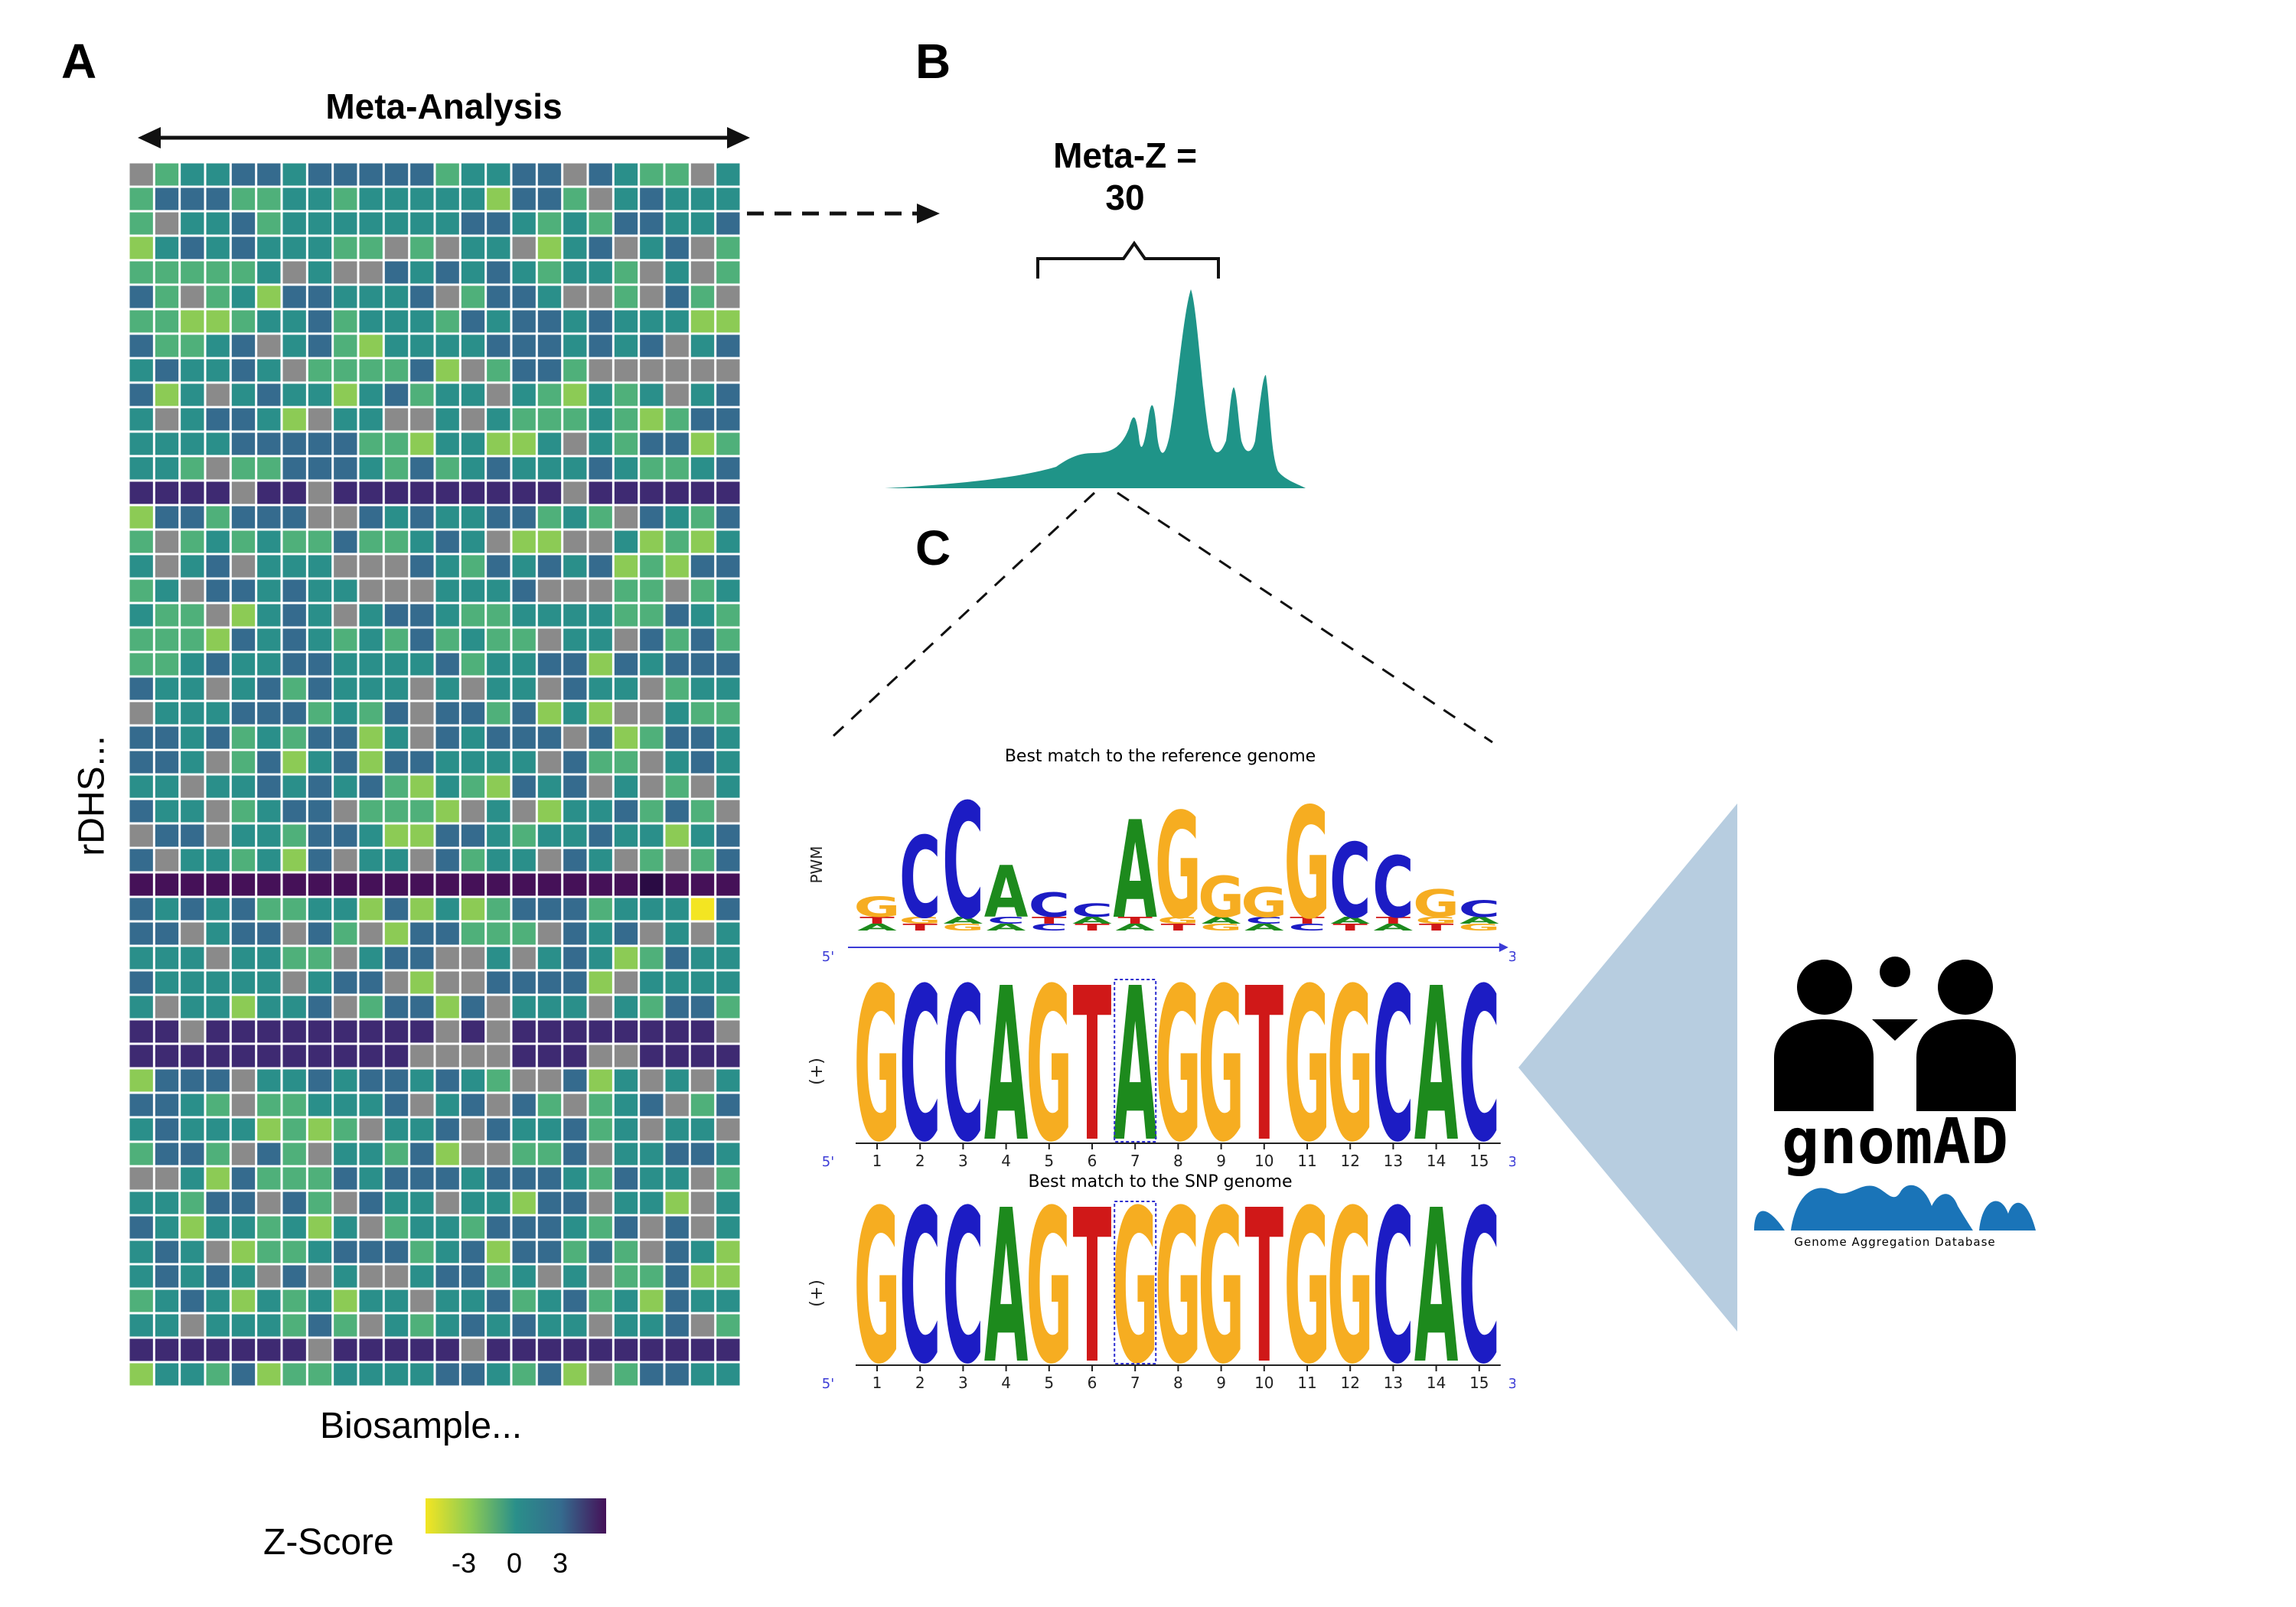 The width and height of the screenshot is (2296, 1607). I want to click on pwm-minor-letter: G, so click(920, 920).